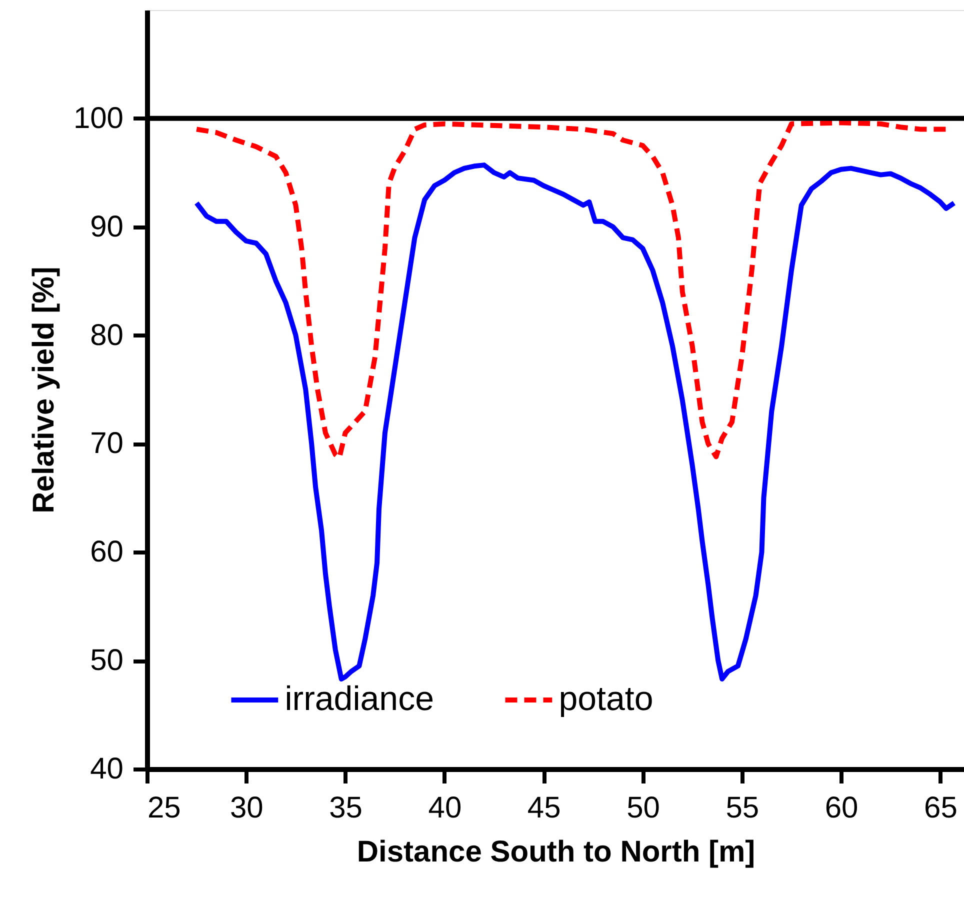 The width and height of the screenshot is (964, 898). I want to click on legend-label: irradiance, so click(359, 699).